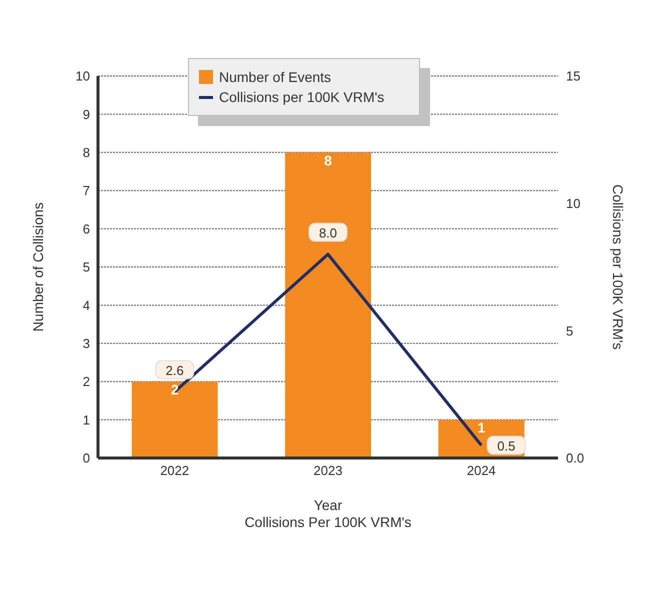  I want to click on legend-label: Number of Events, so click(275, 77).